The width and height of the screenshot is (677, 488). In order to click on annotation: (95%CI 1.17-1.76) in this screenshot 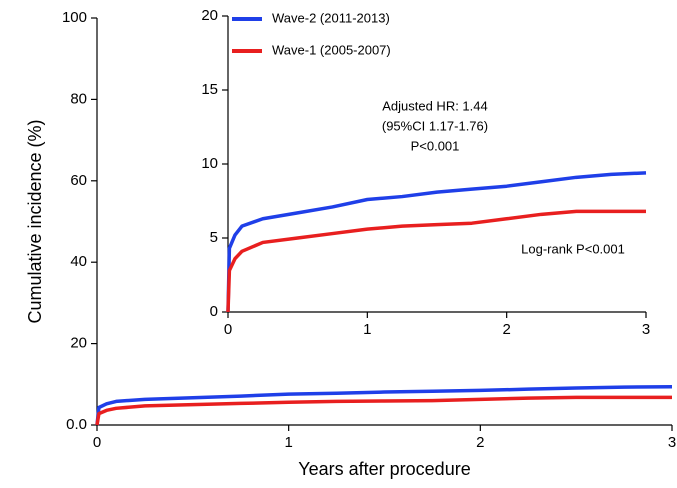, I will do `click(435, 125)`.